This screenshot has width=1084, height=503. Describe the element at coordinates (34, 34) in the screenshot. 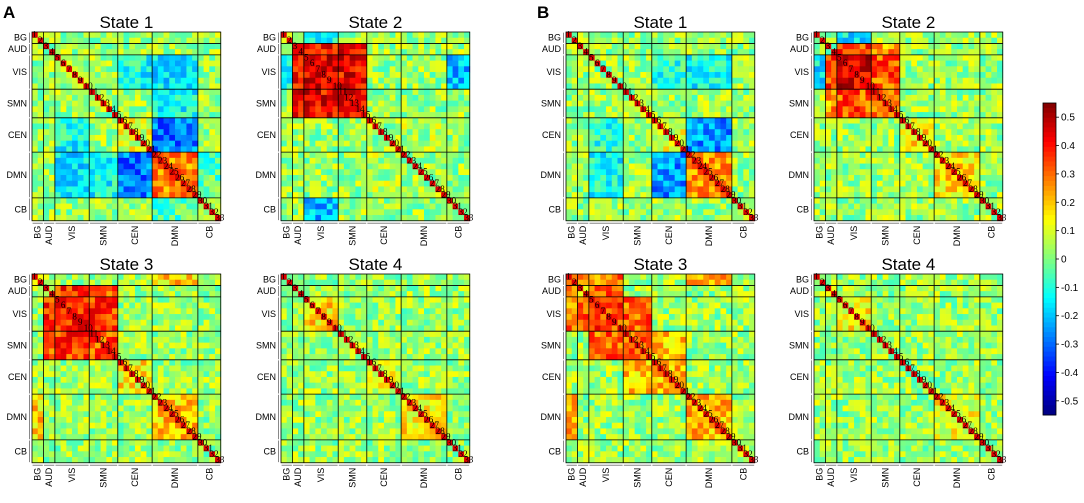

I see `component-number-label: 1` at that location.